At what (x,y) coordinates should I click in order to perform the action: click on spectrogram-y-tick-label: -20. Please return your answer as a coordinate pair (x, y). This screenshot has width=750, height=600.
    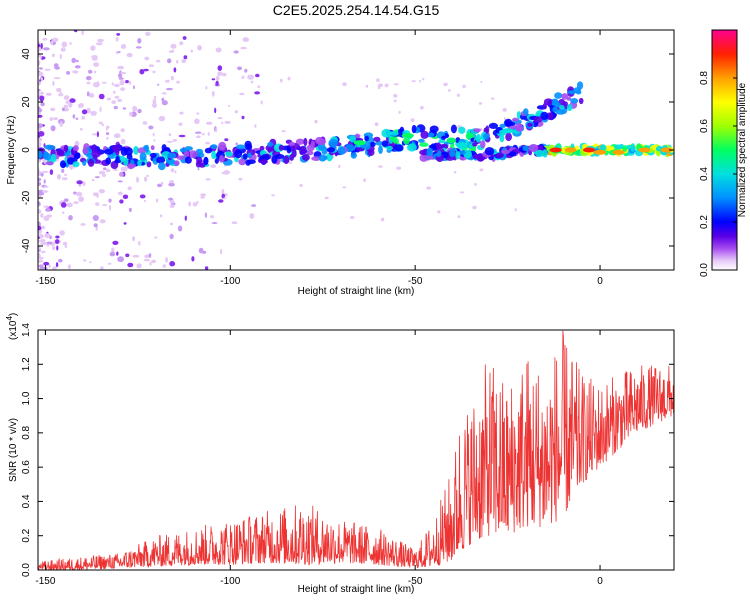
    Looking at the image, I should click on (26, 197).